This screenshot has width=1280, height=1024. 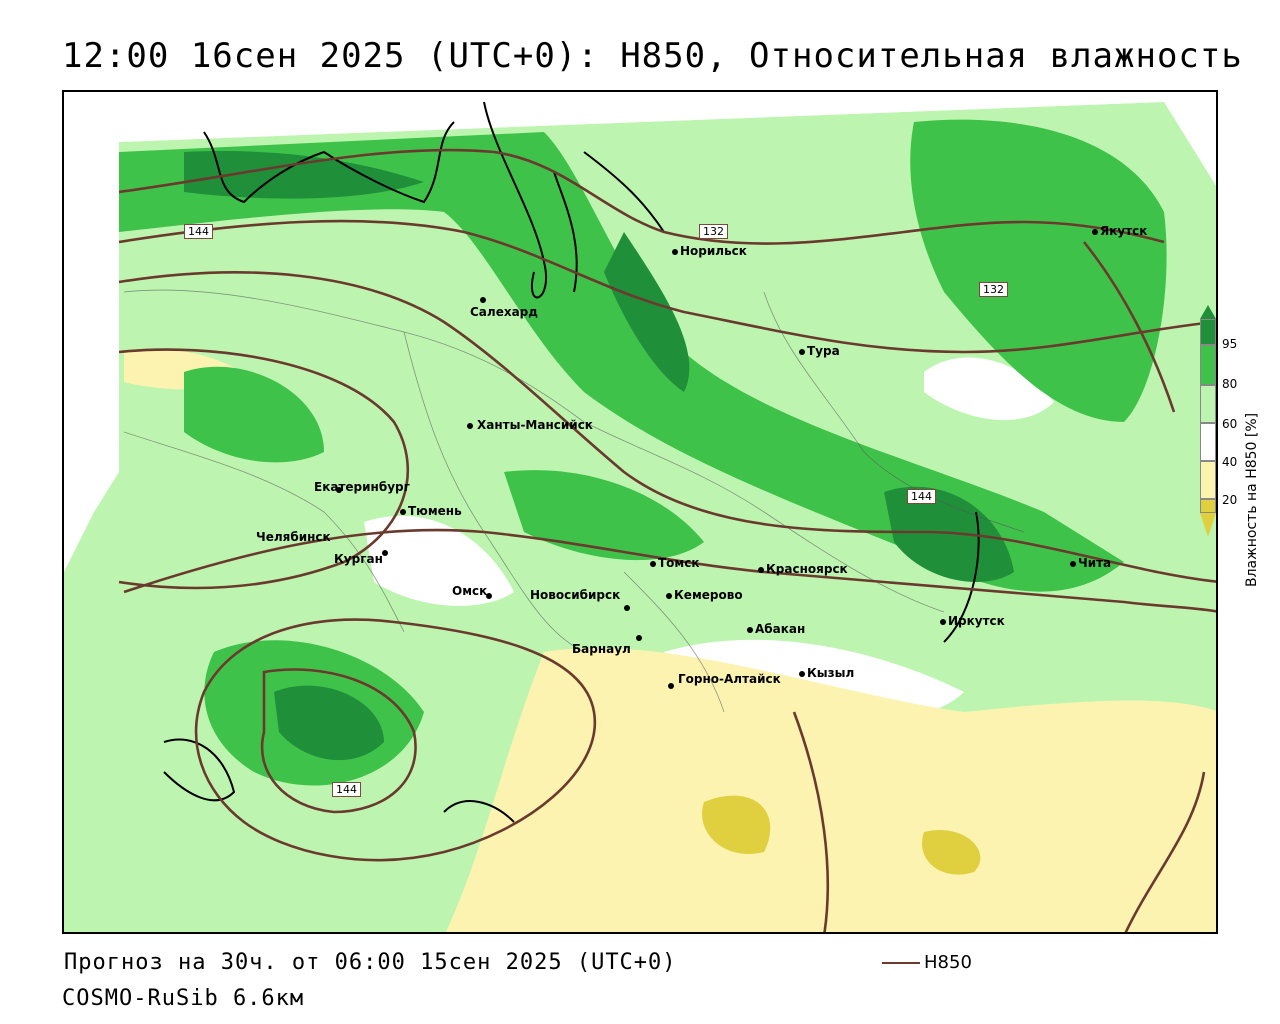 I want to click on city-label-block: Омск, so click(x=469, y=591).